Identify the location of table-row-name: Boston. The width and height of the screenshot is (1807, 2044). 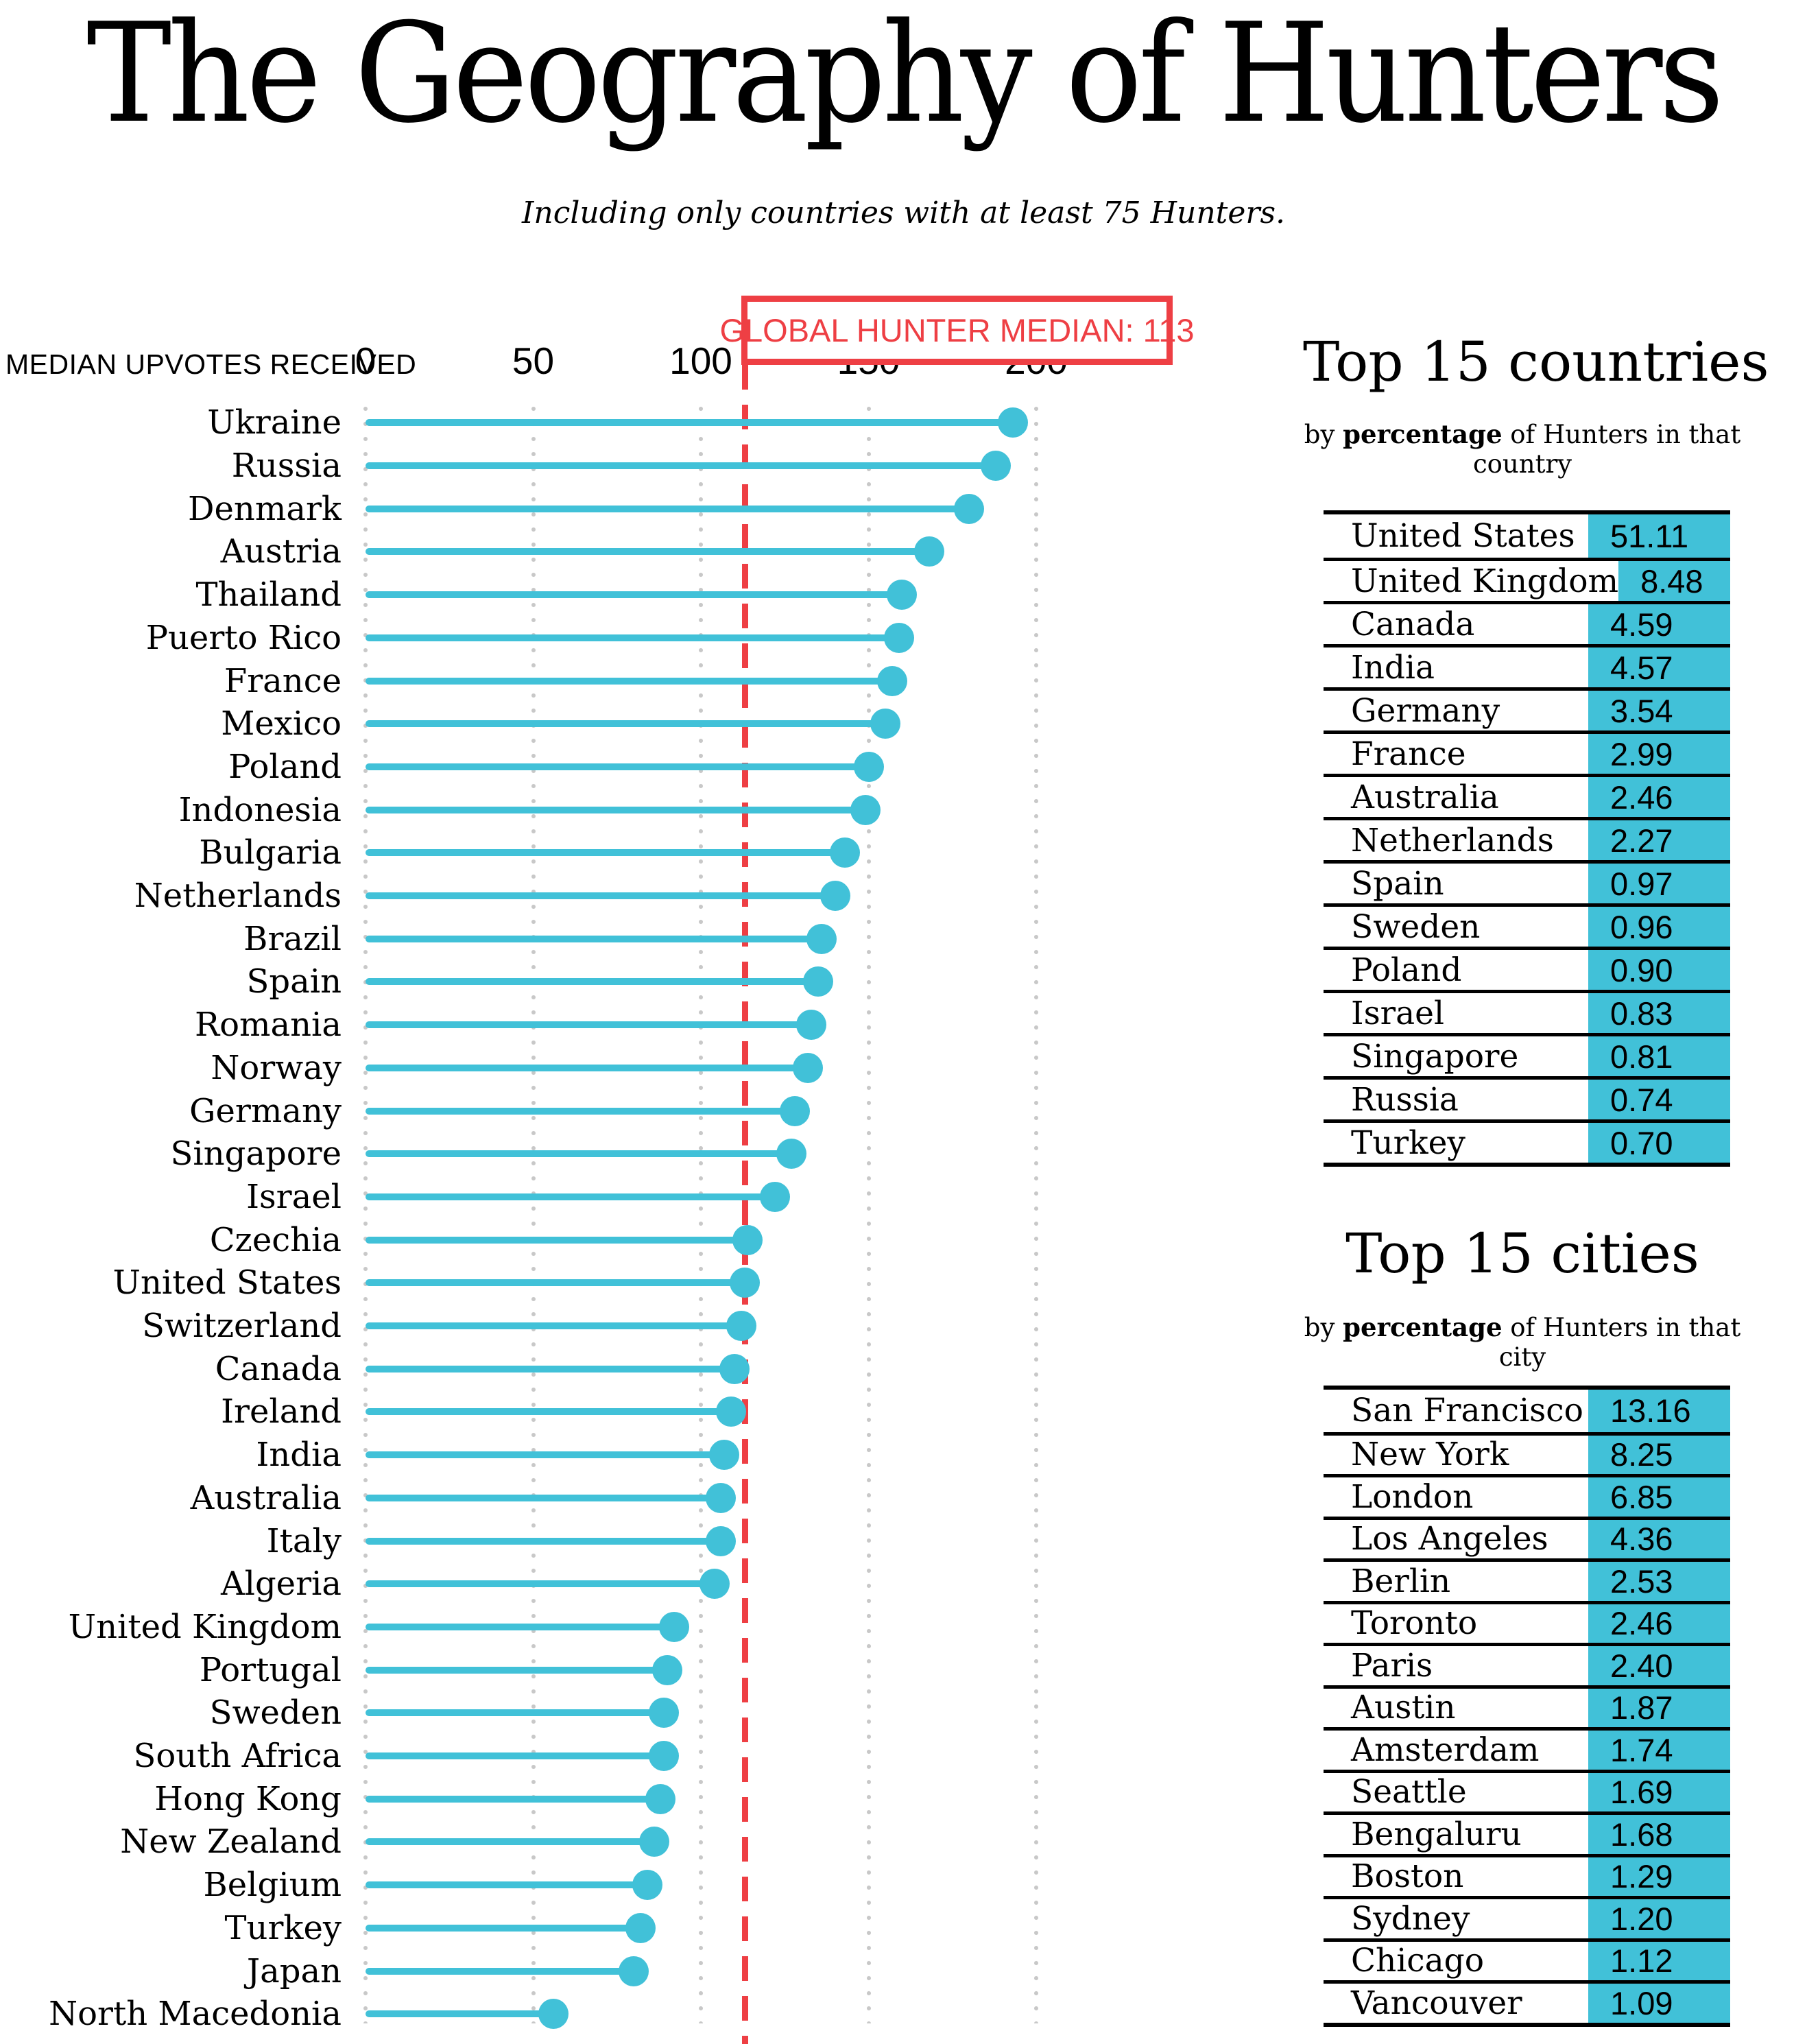
(1407, 1877).